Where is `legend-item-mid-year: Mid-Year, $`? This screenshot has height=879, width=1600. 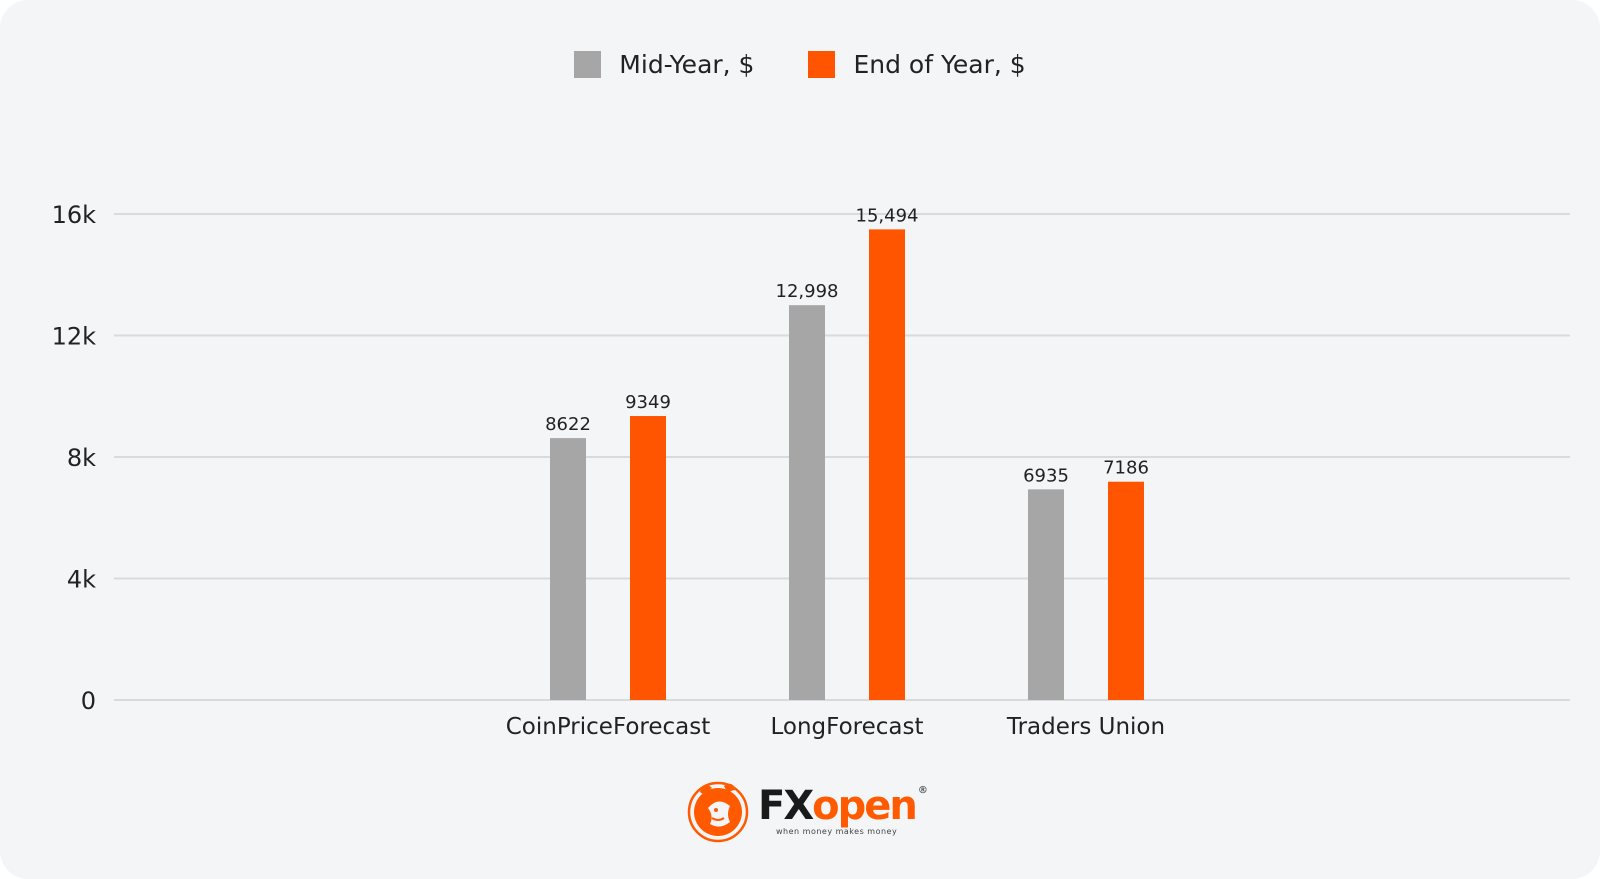
legend-item-mid-year: Mid-Year, $ is located at coordinates (664, 64).